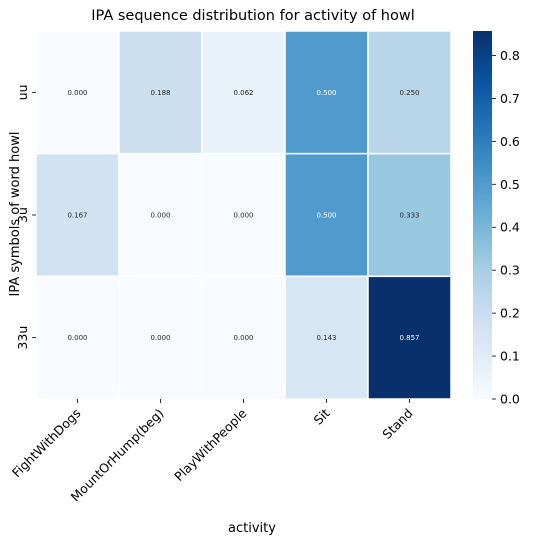 The image size is (535, 547). I want to click on colorbar-tick-label: 0.1, so click(510, 356).